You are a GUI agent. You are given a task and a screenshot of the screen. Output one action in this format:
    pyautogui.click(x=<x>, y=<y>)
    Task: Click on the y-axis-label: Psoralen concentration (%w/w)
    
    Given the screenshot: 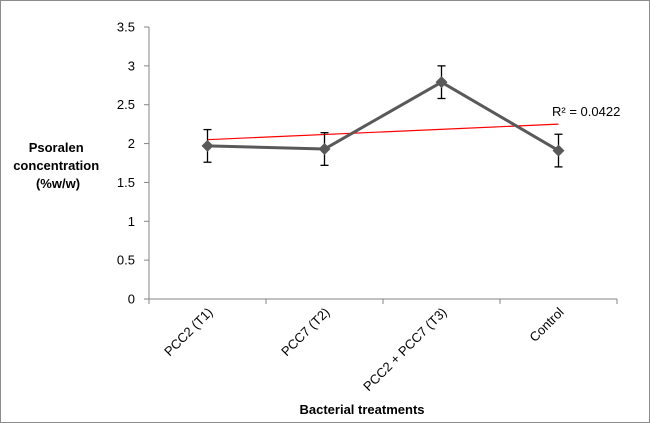 What is the action you would take?
    pyautogui.click(x=58, y=165)
    